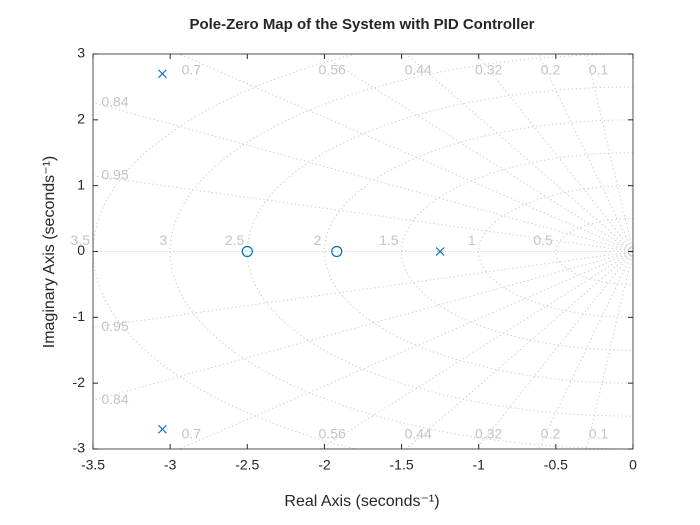  I want to click on frequency-label: 0.5, so click(543, 240).